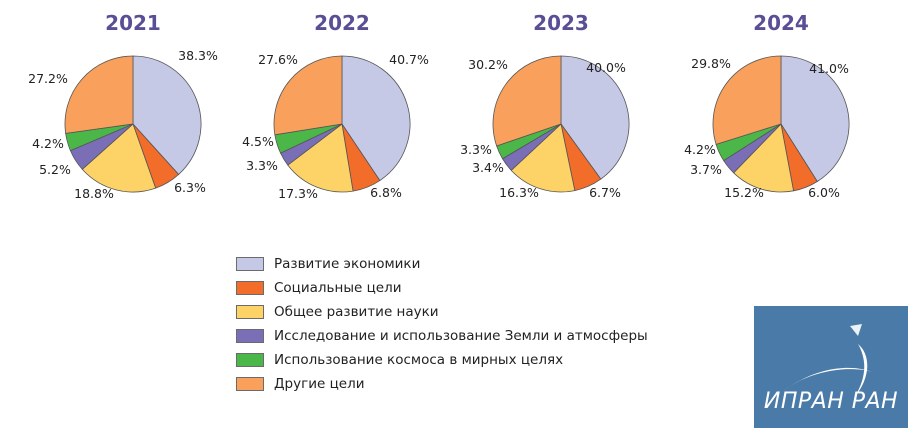 This screenshot has width=916, height=437. Describe the element at coordinates (519, 192) in the screenshot. I see `slice-label-2023-2: 16.3%` at that location.